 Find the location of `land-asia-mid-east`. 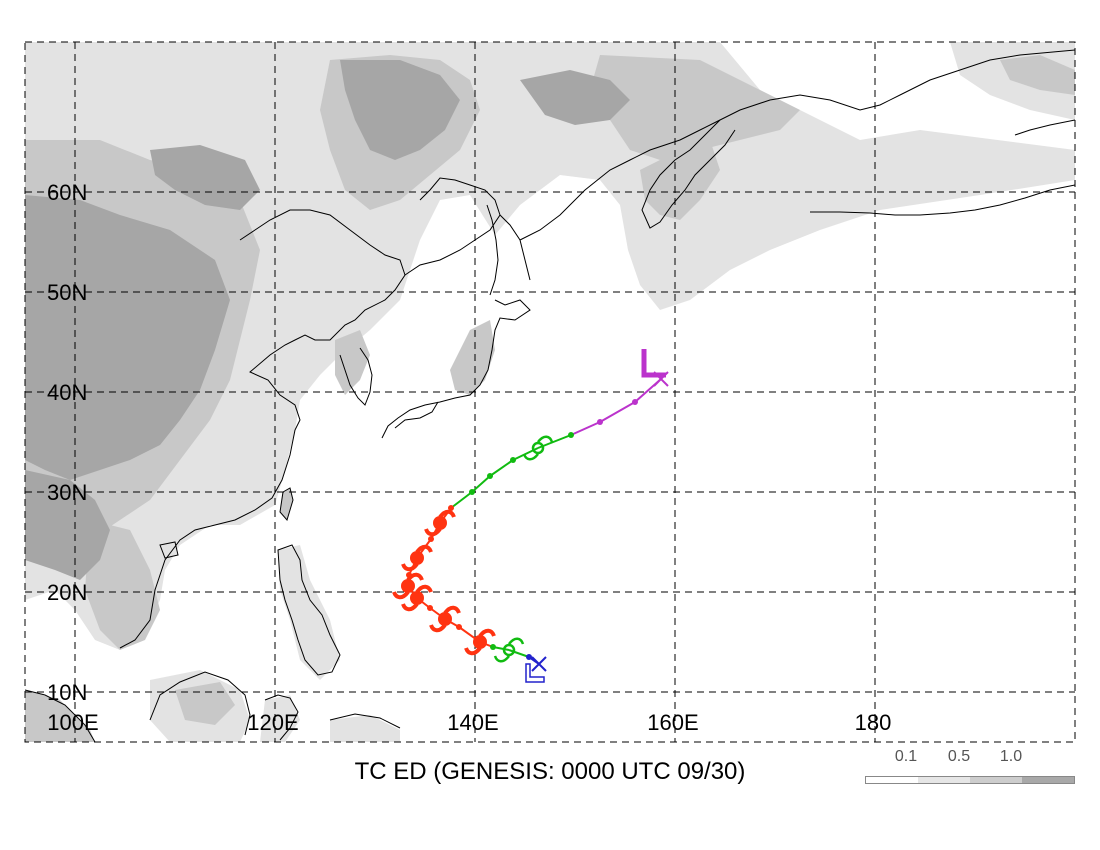

land-asia-mid-east is located at coordinates (695, 107).